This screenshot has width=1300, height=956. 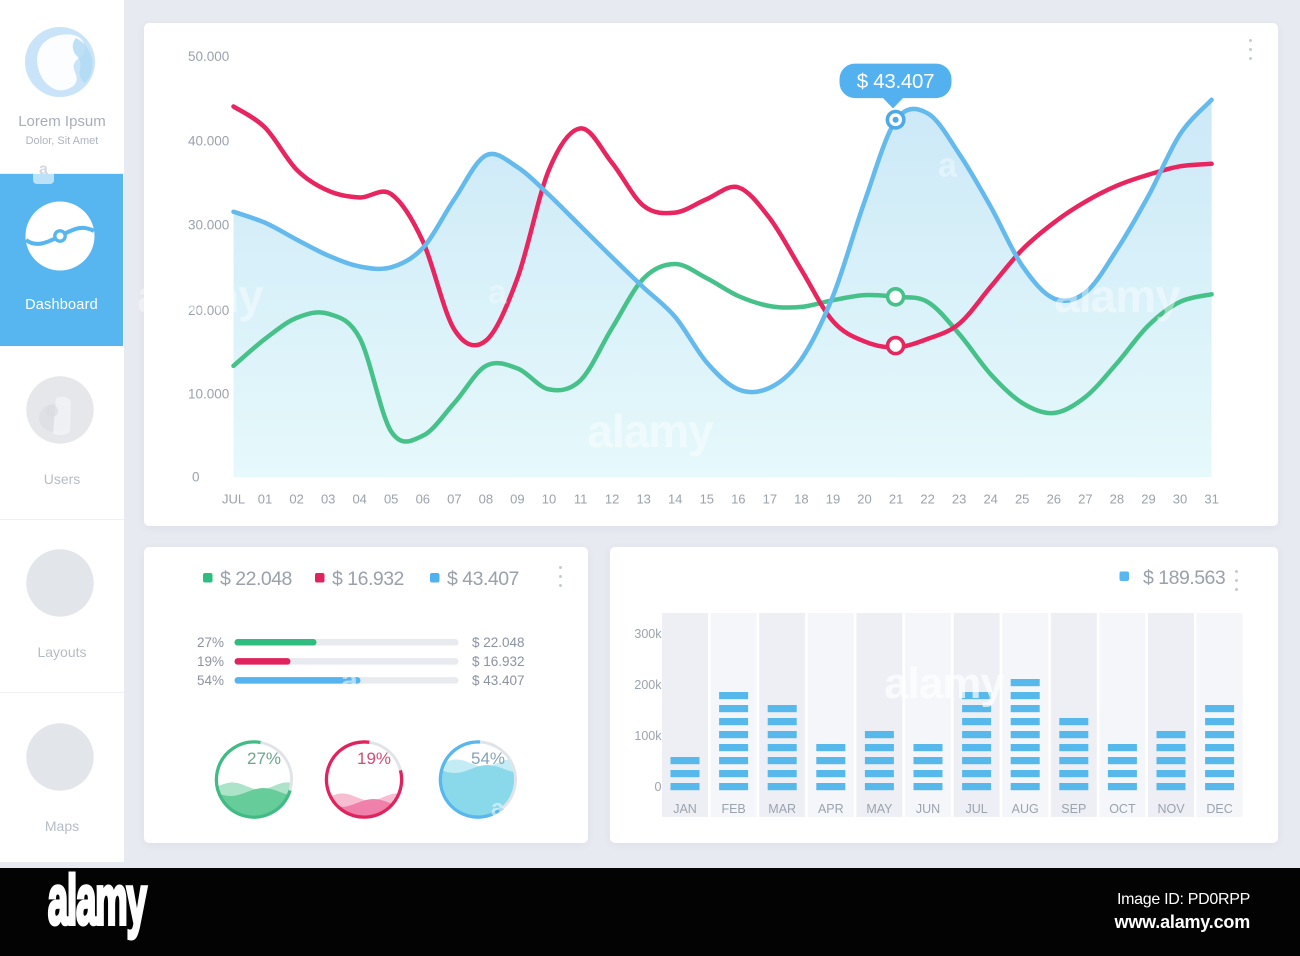 What do you see at coordinates (733, 809) in the screenshot?
I see `svg-text: FEB` at bounding box center [733, 809].